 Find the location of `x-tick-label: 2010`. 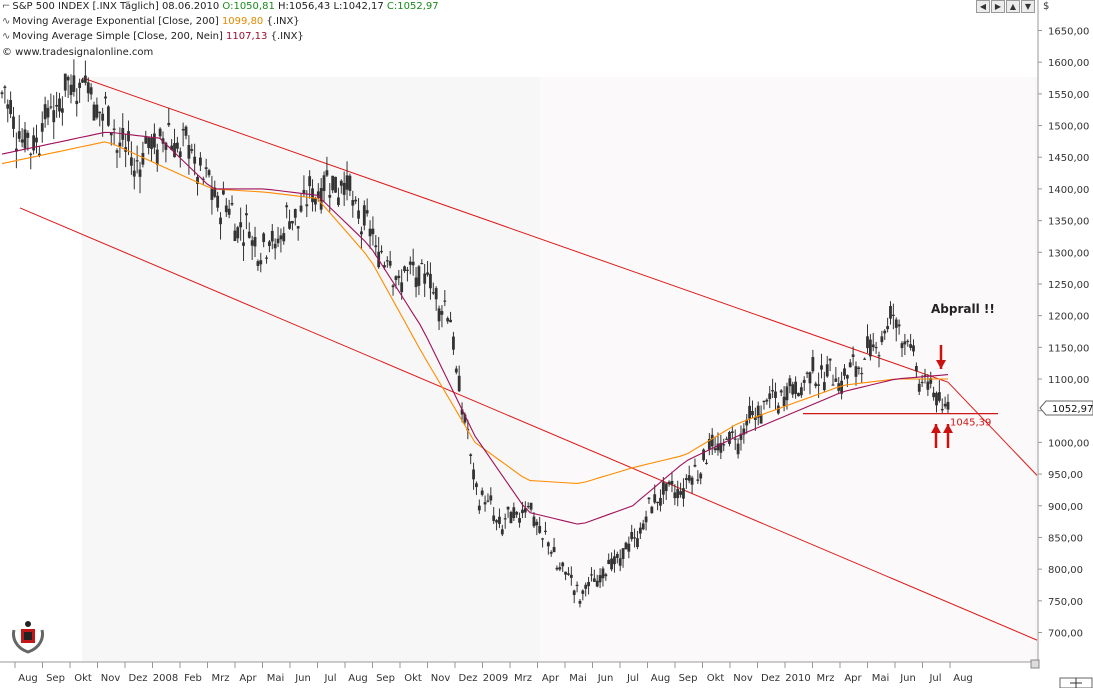

x-tick-label: 2010 is located at coordinates (797, 678).